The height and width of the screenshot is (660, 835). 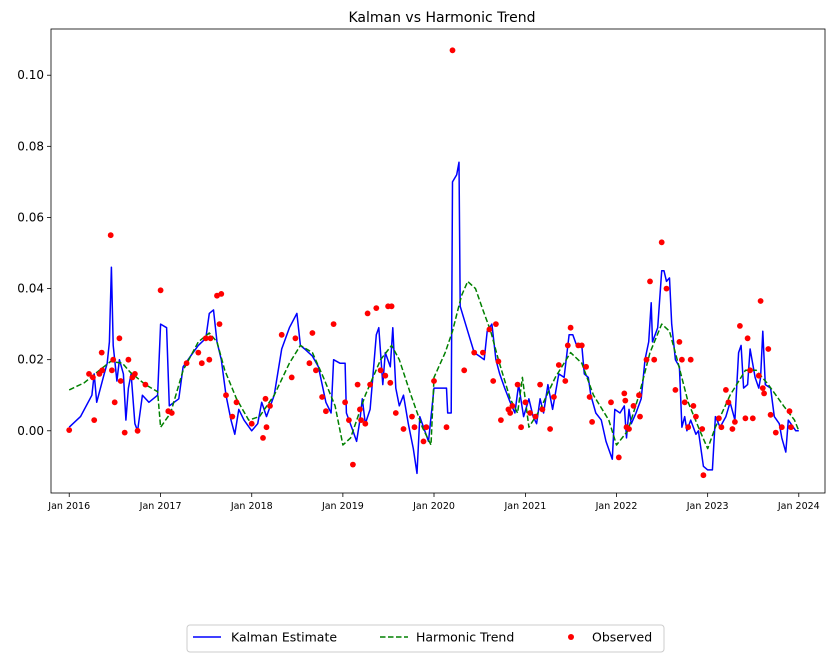 What do you see at coordinates (524, 506) in the screenshot?
I see `x-tick-label: Jan 2021` at bounding box center [524, 506].